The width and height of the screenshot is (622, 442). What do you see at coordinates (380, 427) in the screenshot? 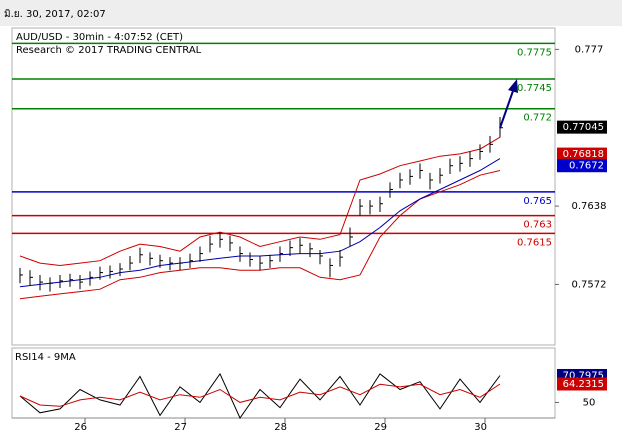
I see `x-tick-label: 29` at bounding box center [380, 427].